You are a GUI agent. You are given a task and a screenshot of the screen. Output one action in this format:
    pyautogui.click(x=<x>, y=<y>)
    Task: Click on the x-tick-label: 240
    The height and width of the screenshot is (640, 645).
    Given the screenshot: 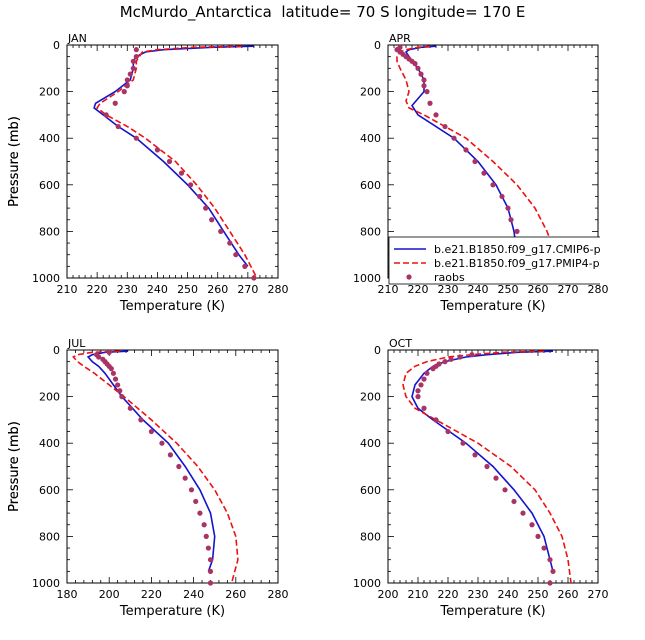 What is the action you would take?
    pyautogui.click(x=193, y=594)
    